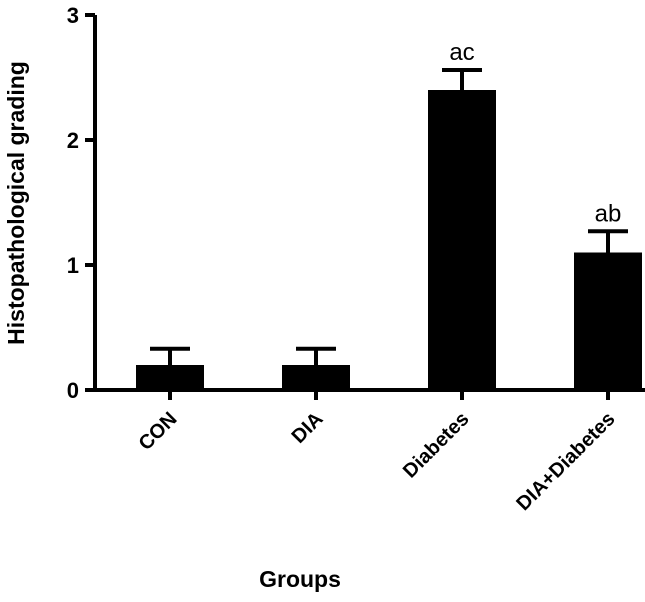 This screenshot has height=602, width=645. I want to click on y-tick-label: 3, so click(73, 15).